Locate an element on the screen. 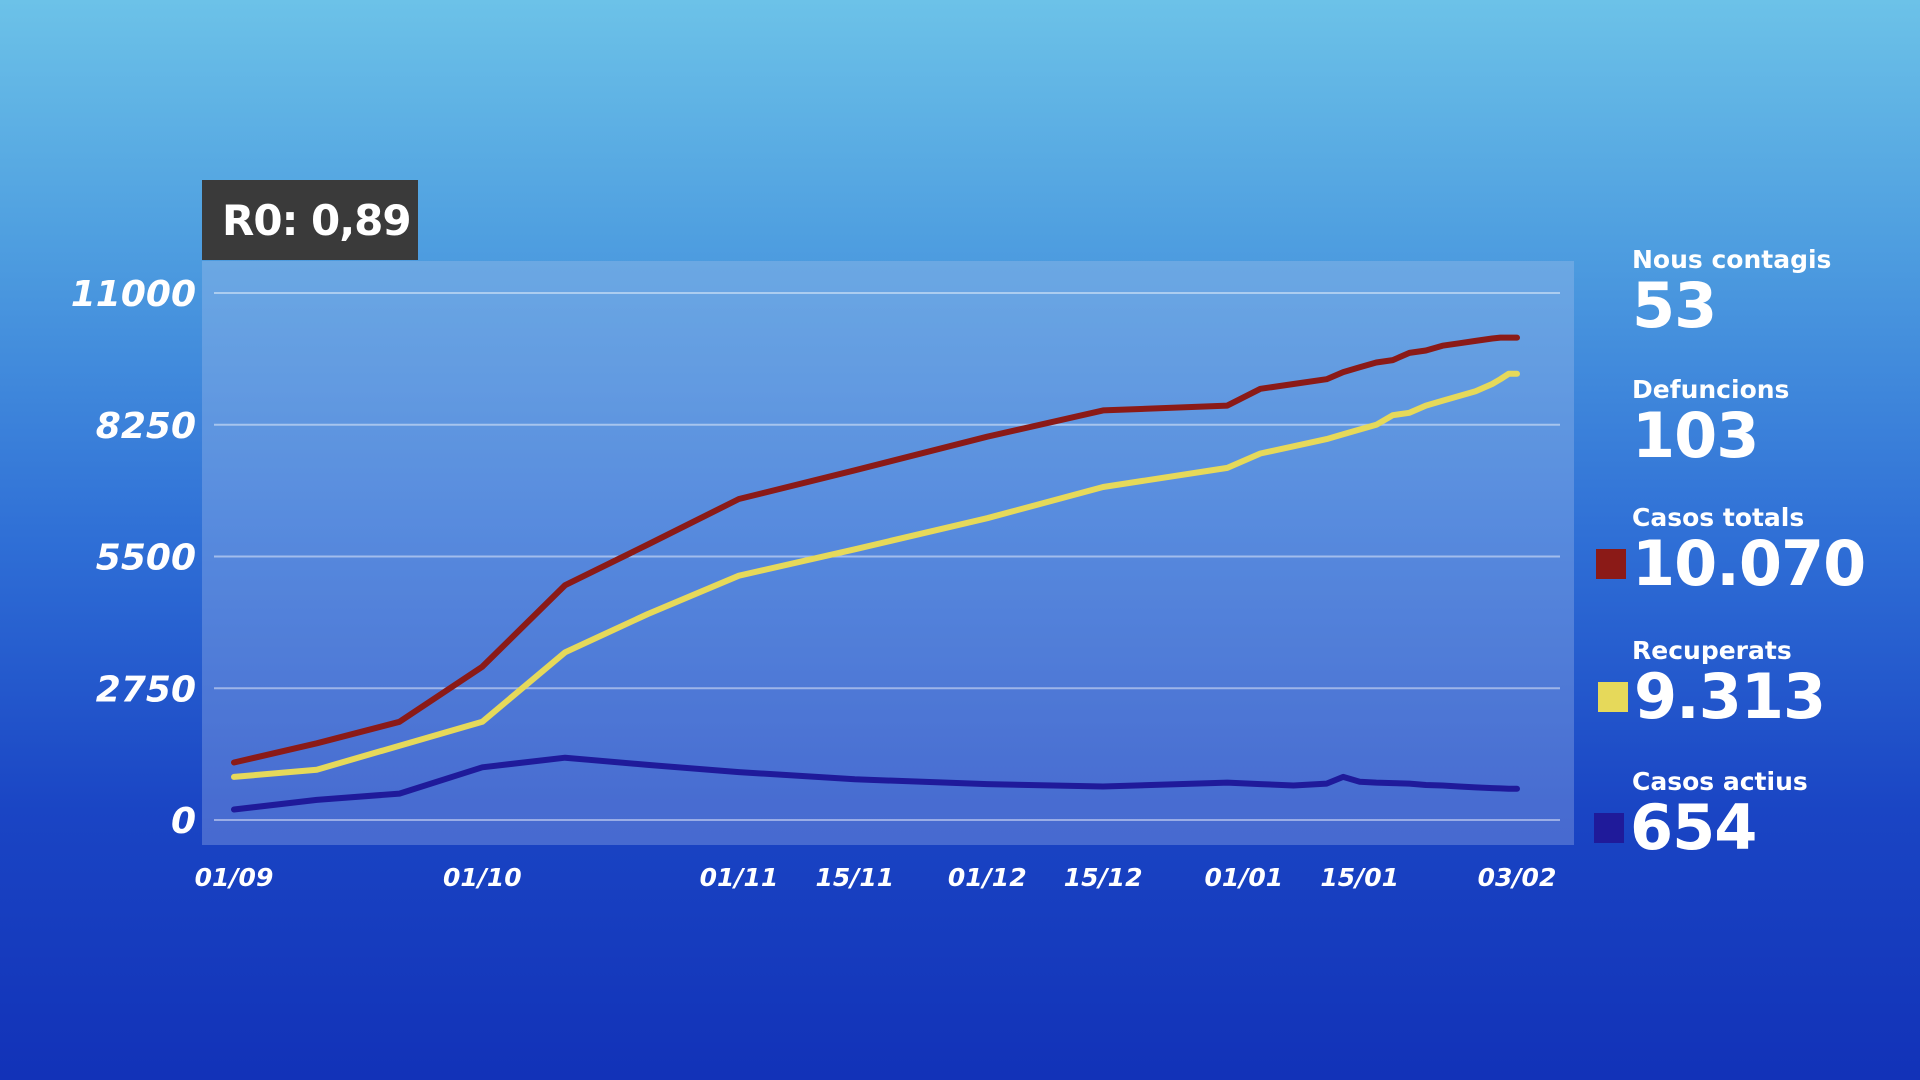 Image resolution: width=1920 pixels, height=1080 pixels. stat-deaths-value: 103 is located at coordinates (1695, 435).